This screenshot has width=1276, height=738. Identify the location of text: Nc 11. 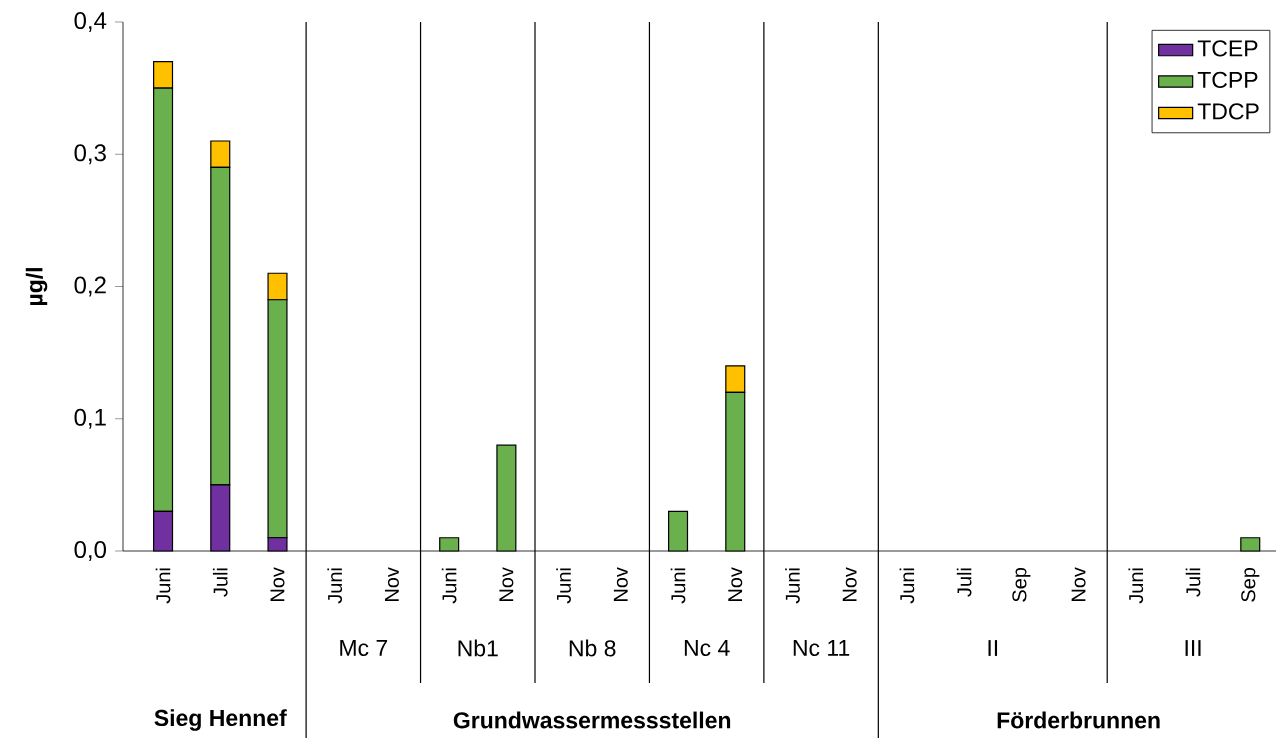
(821, 648).